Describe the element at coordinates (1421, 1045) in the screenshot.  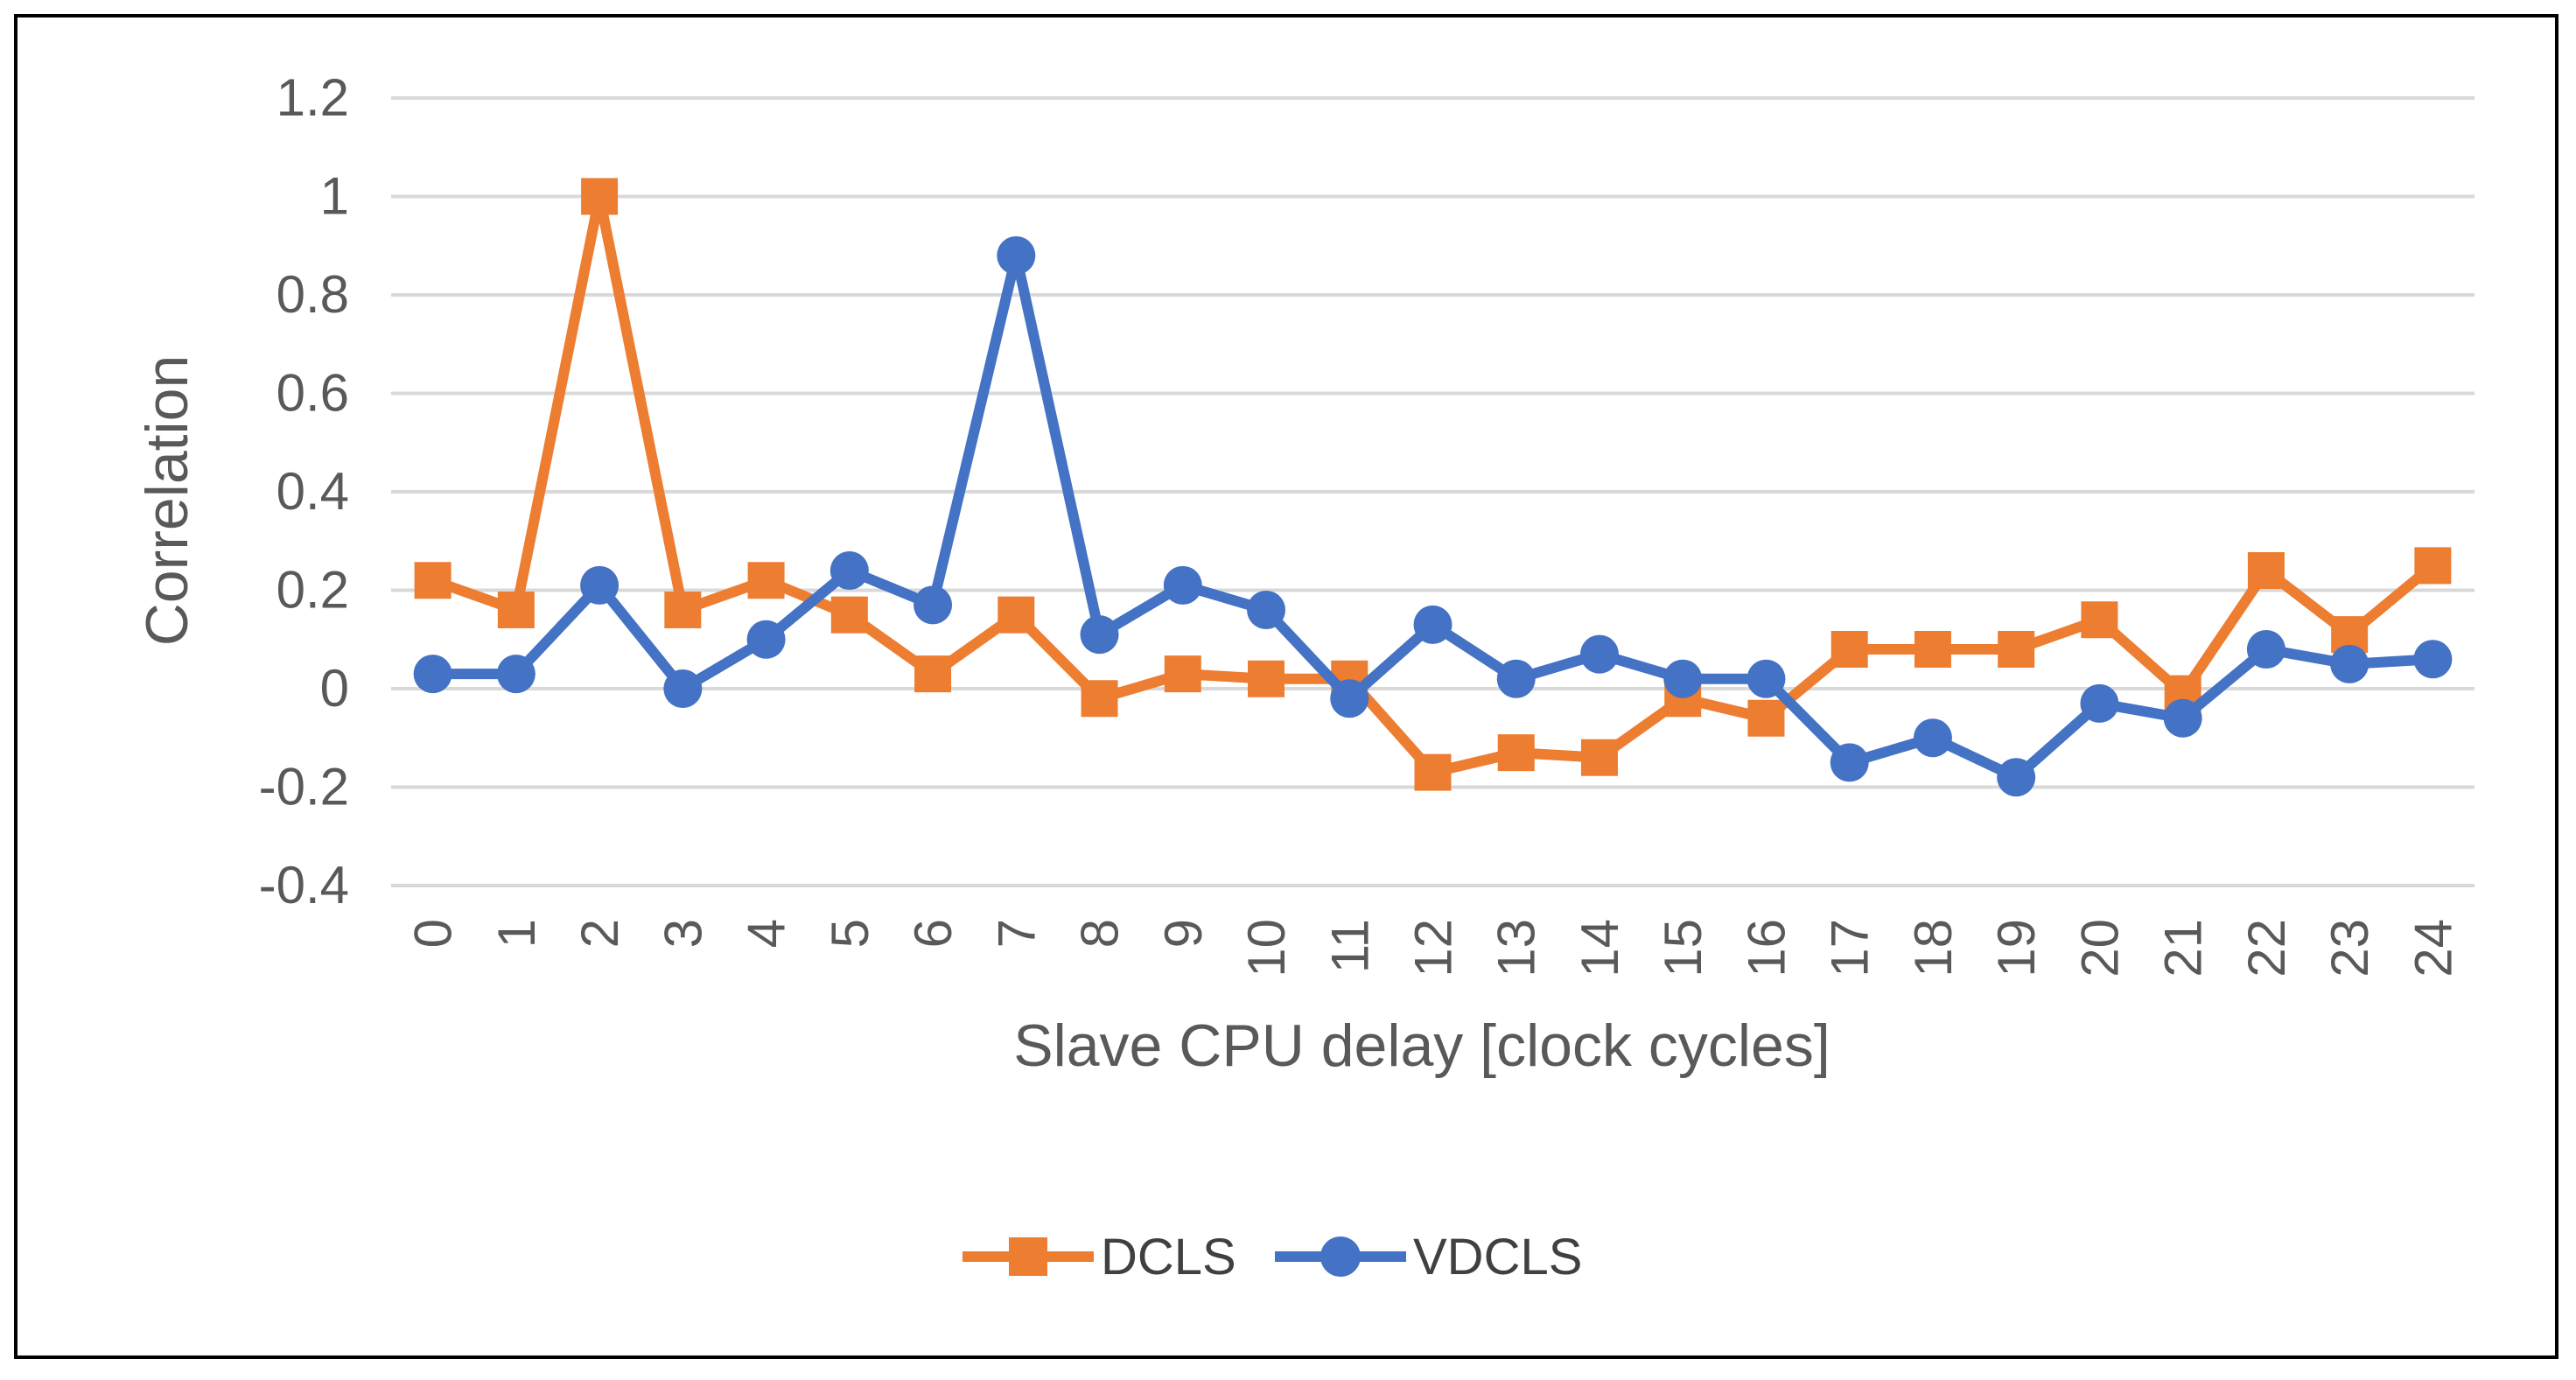
I see `x-axis-title: Slave CPU delay [clock cycles]` at that location.